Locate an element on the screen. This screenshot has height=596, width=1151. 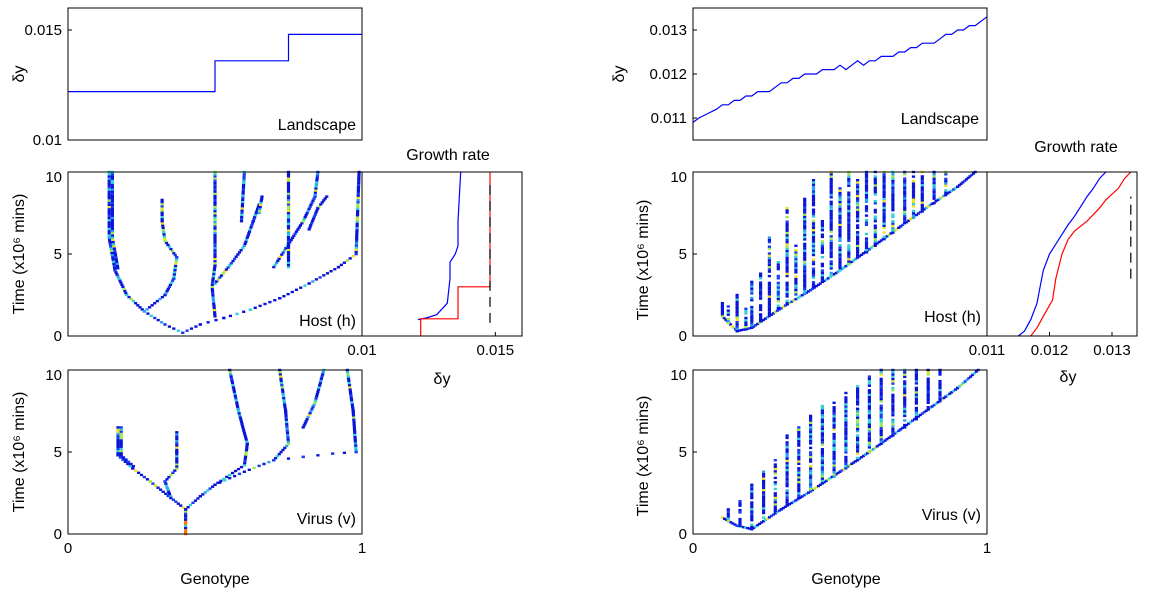
right-host-ylabel: Time (x10⁶ mins) is located at coordinates (643, 260).